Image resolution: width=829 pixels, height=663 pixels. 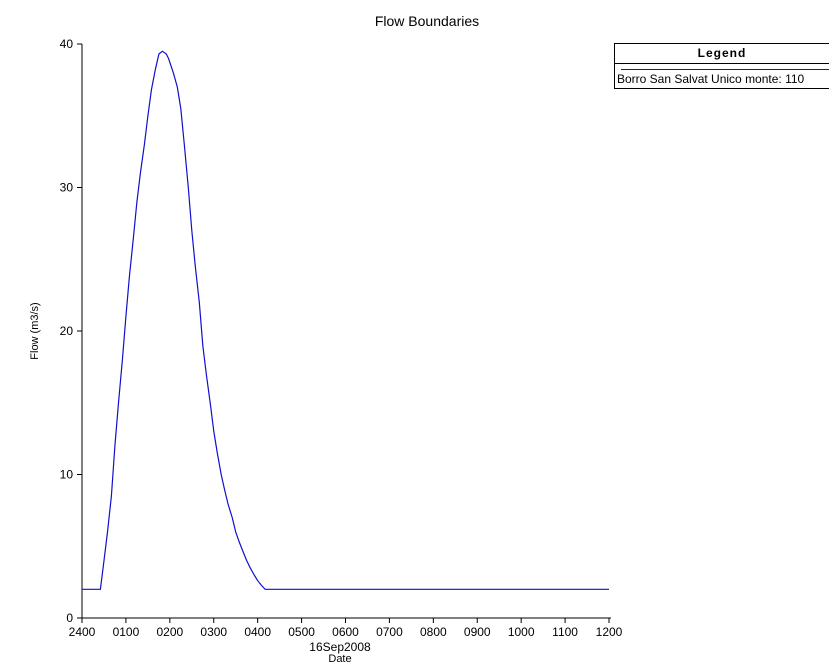 What do you see at coordinates (67, 44) in the screenshot?
I see `y-tick-label: 40` at bounding box center [67, 44].